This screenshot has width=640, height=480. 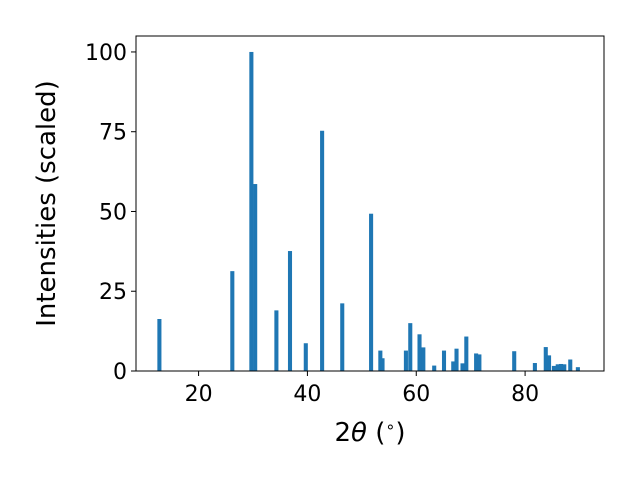 I want to click on x-tick-label: 20, so click(x=199, y=394).